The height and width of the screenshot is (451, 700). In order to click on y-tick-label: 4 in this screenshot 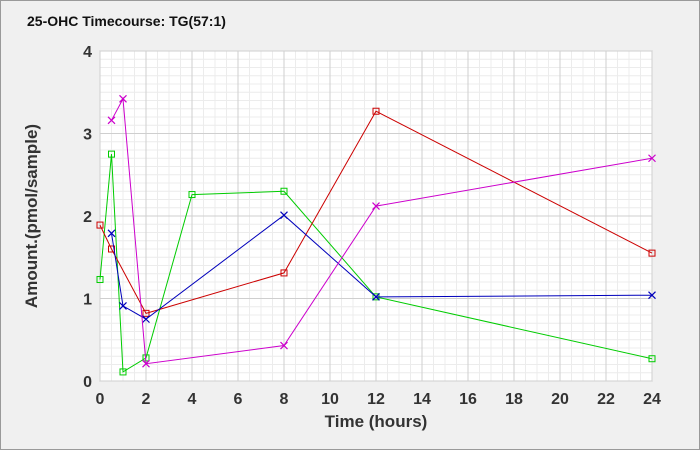, I will do `click(87, 52)`.